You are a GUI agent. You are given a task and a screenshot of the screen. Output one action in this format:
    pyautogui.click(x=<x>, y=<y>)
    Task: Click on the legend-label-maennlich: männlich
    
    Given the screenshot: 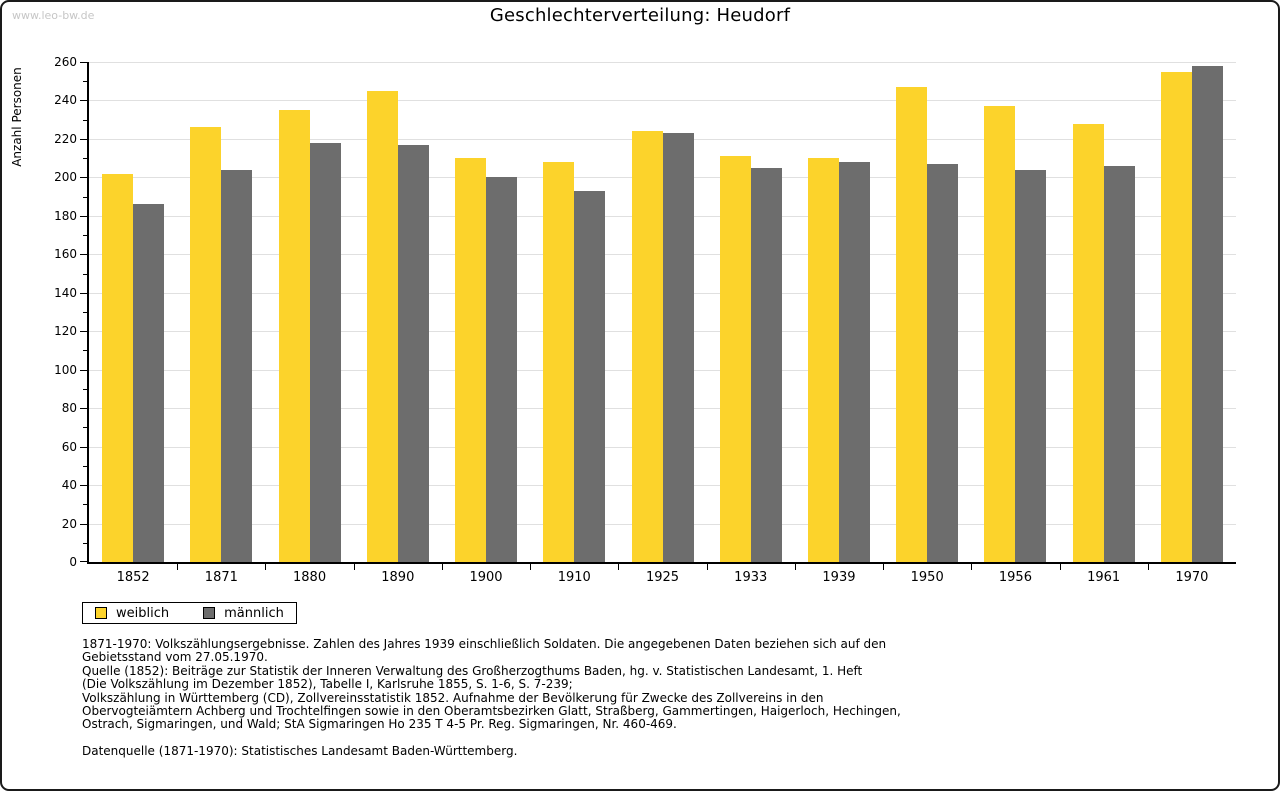 What is the action you would take?
    pyautogui.click(x=254, y=613)
    